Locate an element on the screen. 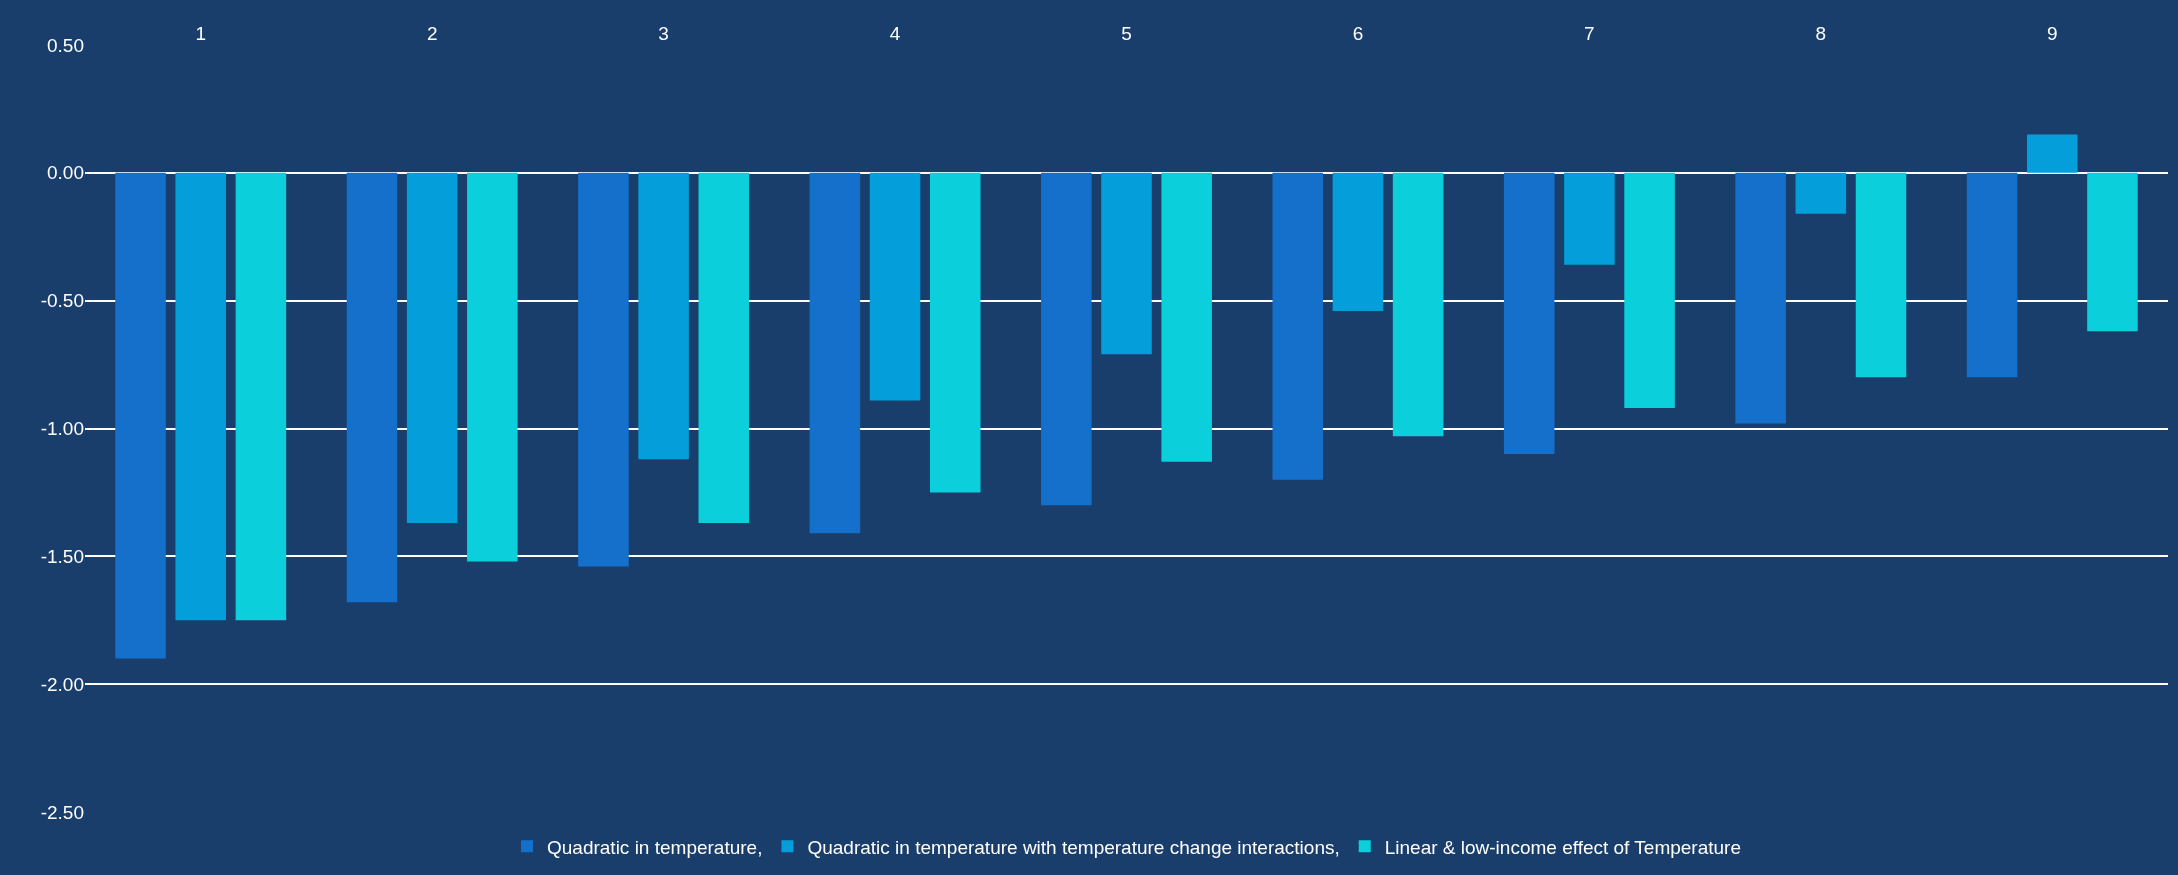 This screenshot has width=2178, height=875. y-tick-label: -2.00 is located at coordinates (62, 684).